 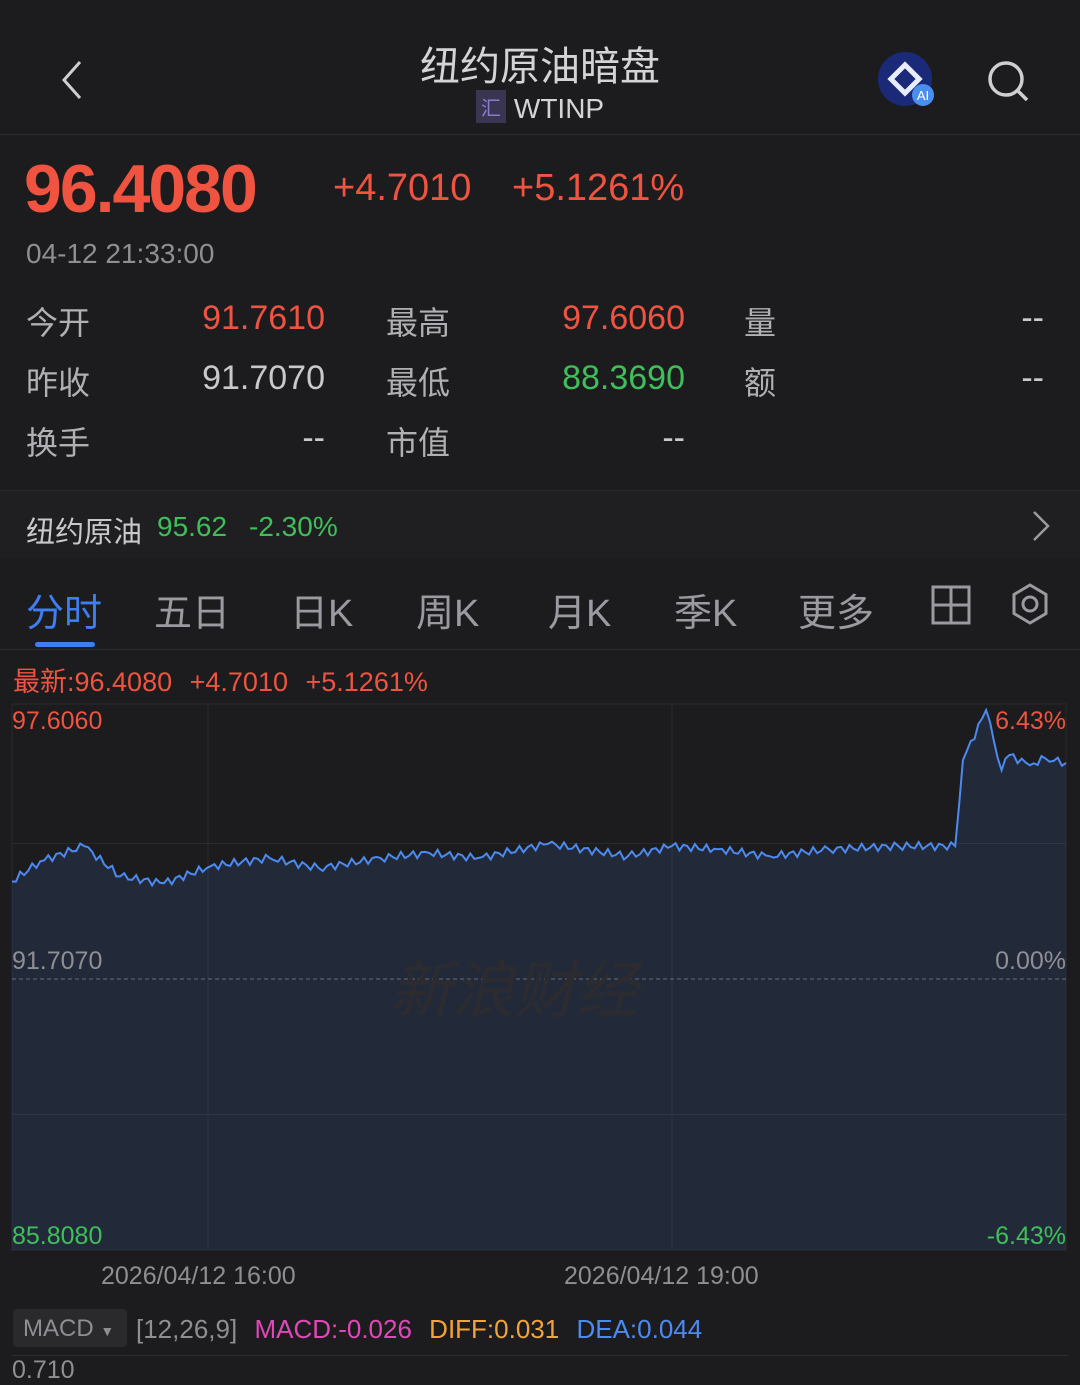 I want to click on stat-value: 88.3690, so click(x=623, y=378).